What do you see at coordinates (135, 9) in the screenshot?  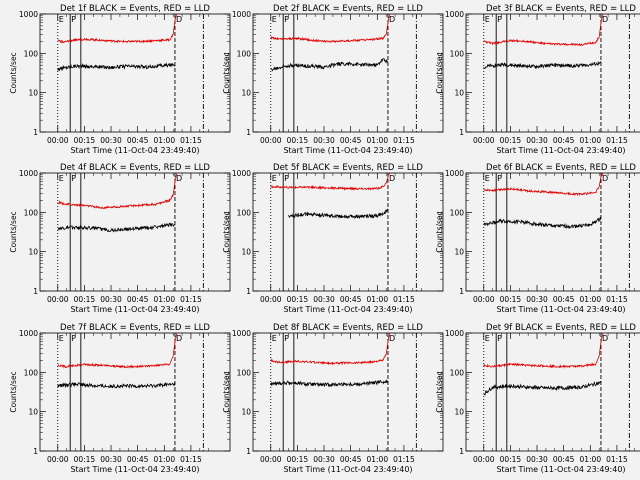 I see `chart-title: Det 1f BLACK = Events, RED = LLD` at bounding box center [135, 9].